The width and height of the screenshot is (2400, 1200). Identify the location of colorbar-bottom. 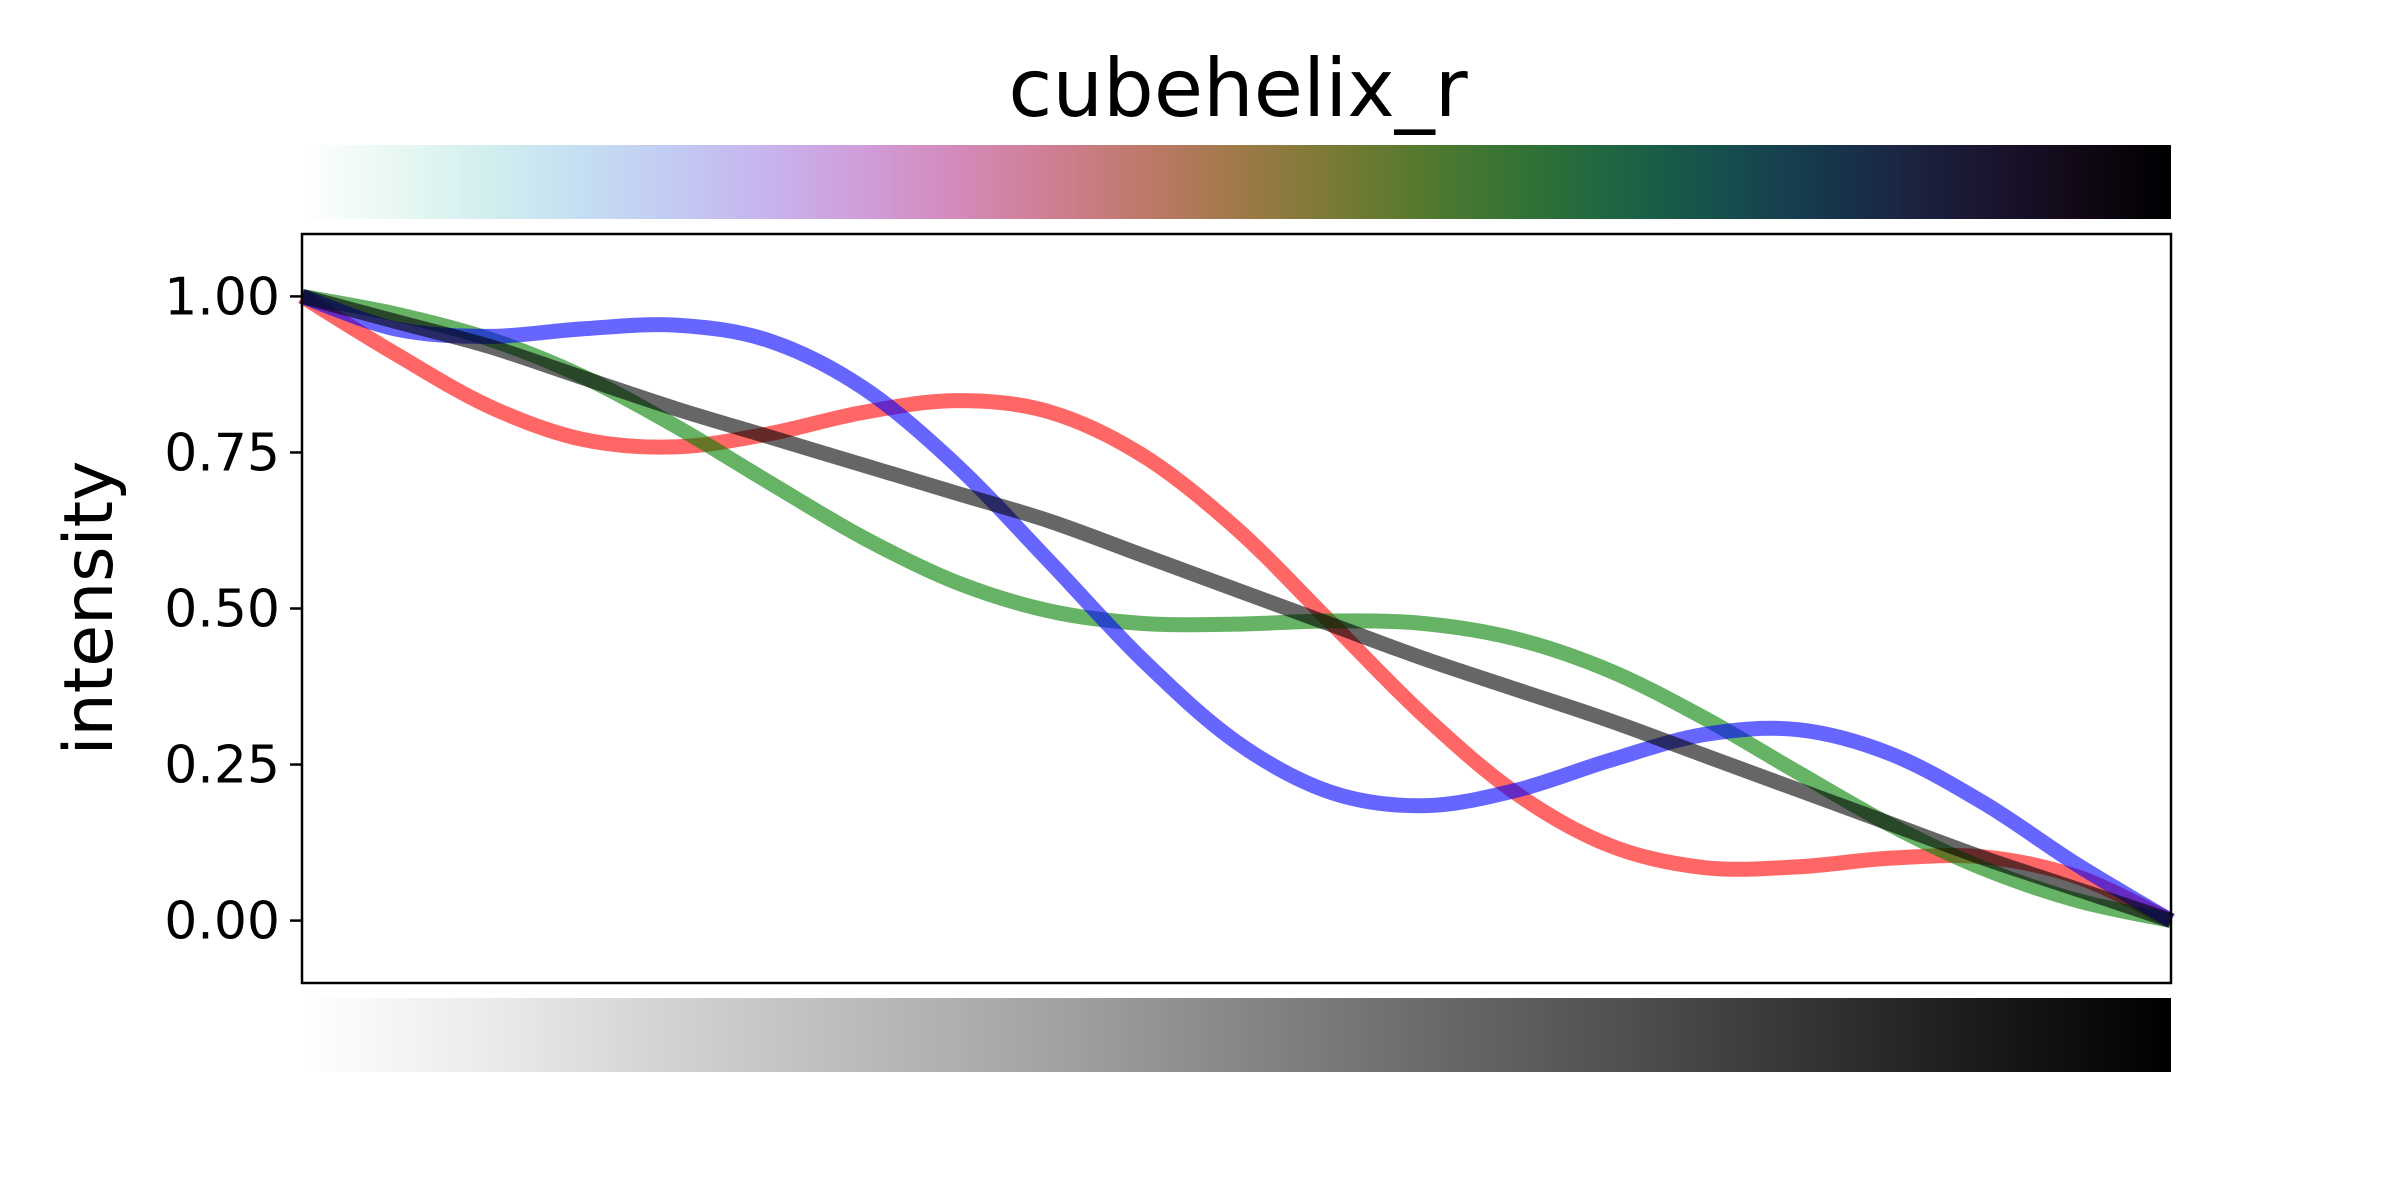
(1236, 1035).